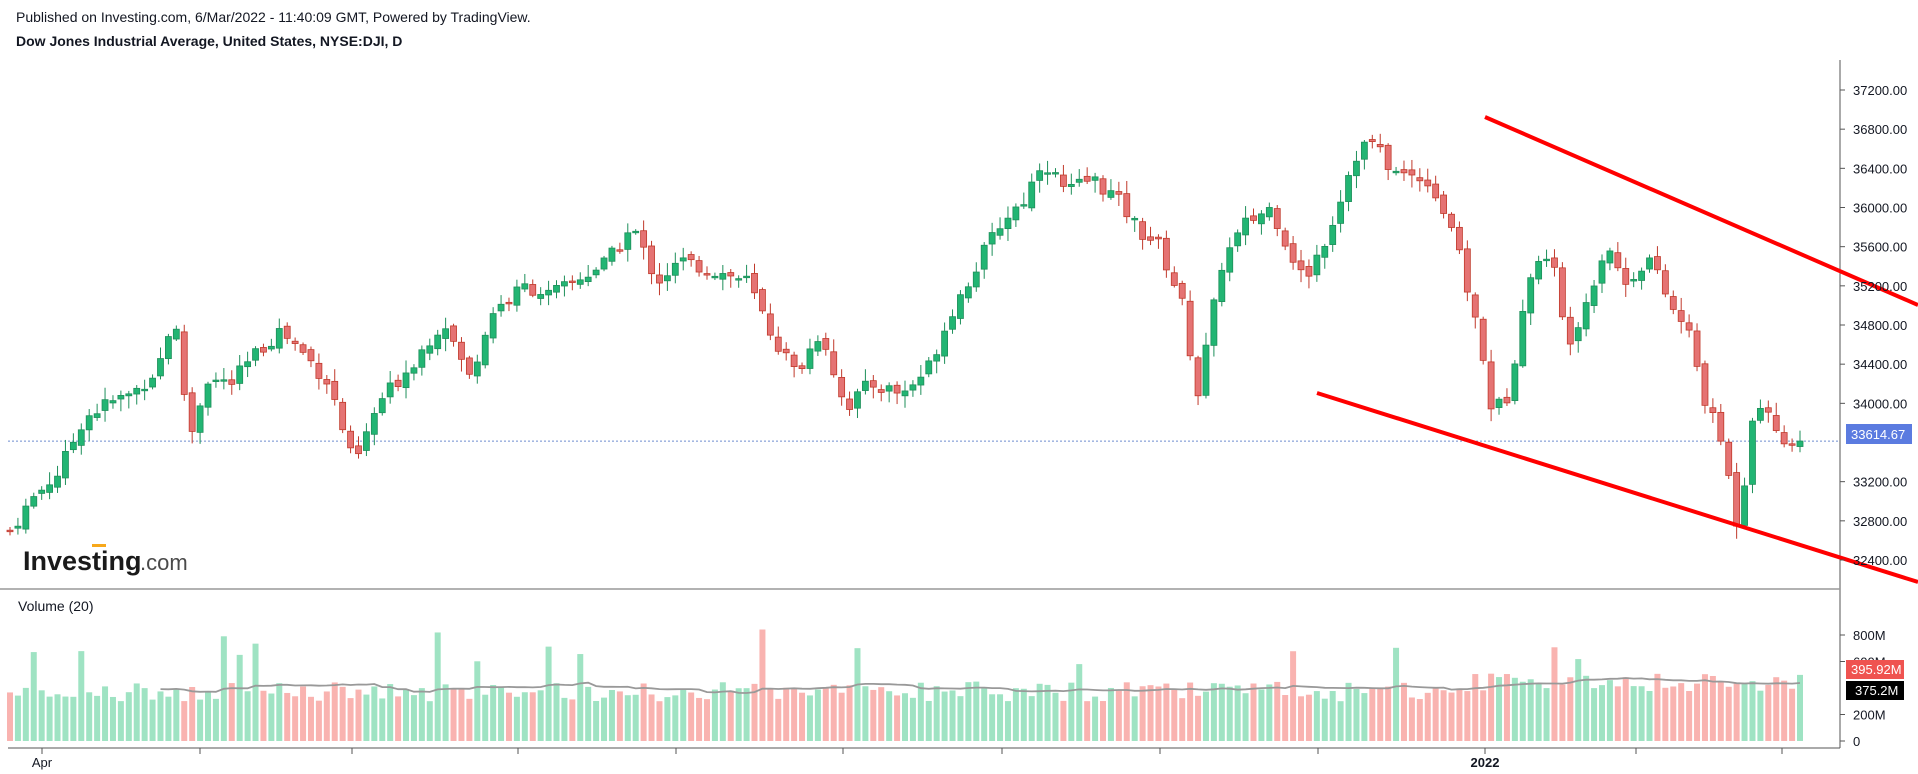  I want to click on lower-channel-trendline, so click(1617, 487).